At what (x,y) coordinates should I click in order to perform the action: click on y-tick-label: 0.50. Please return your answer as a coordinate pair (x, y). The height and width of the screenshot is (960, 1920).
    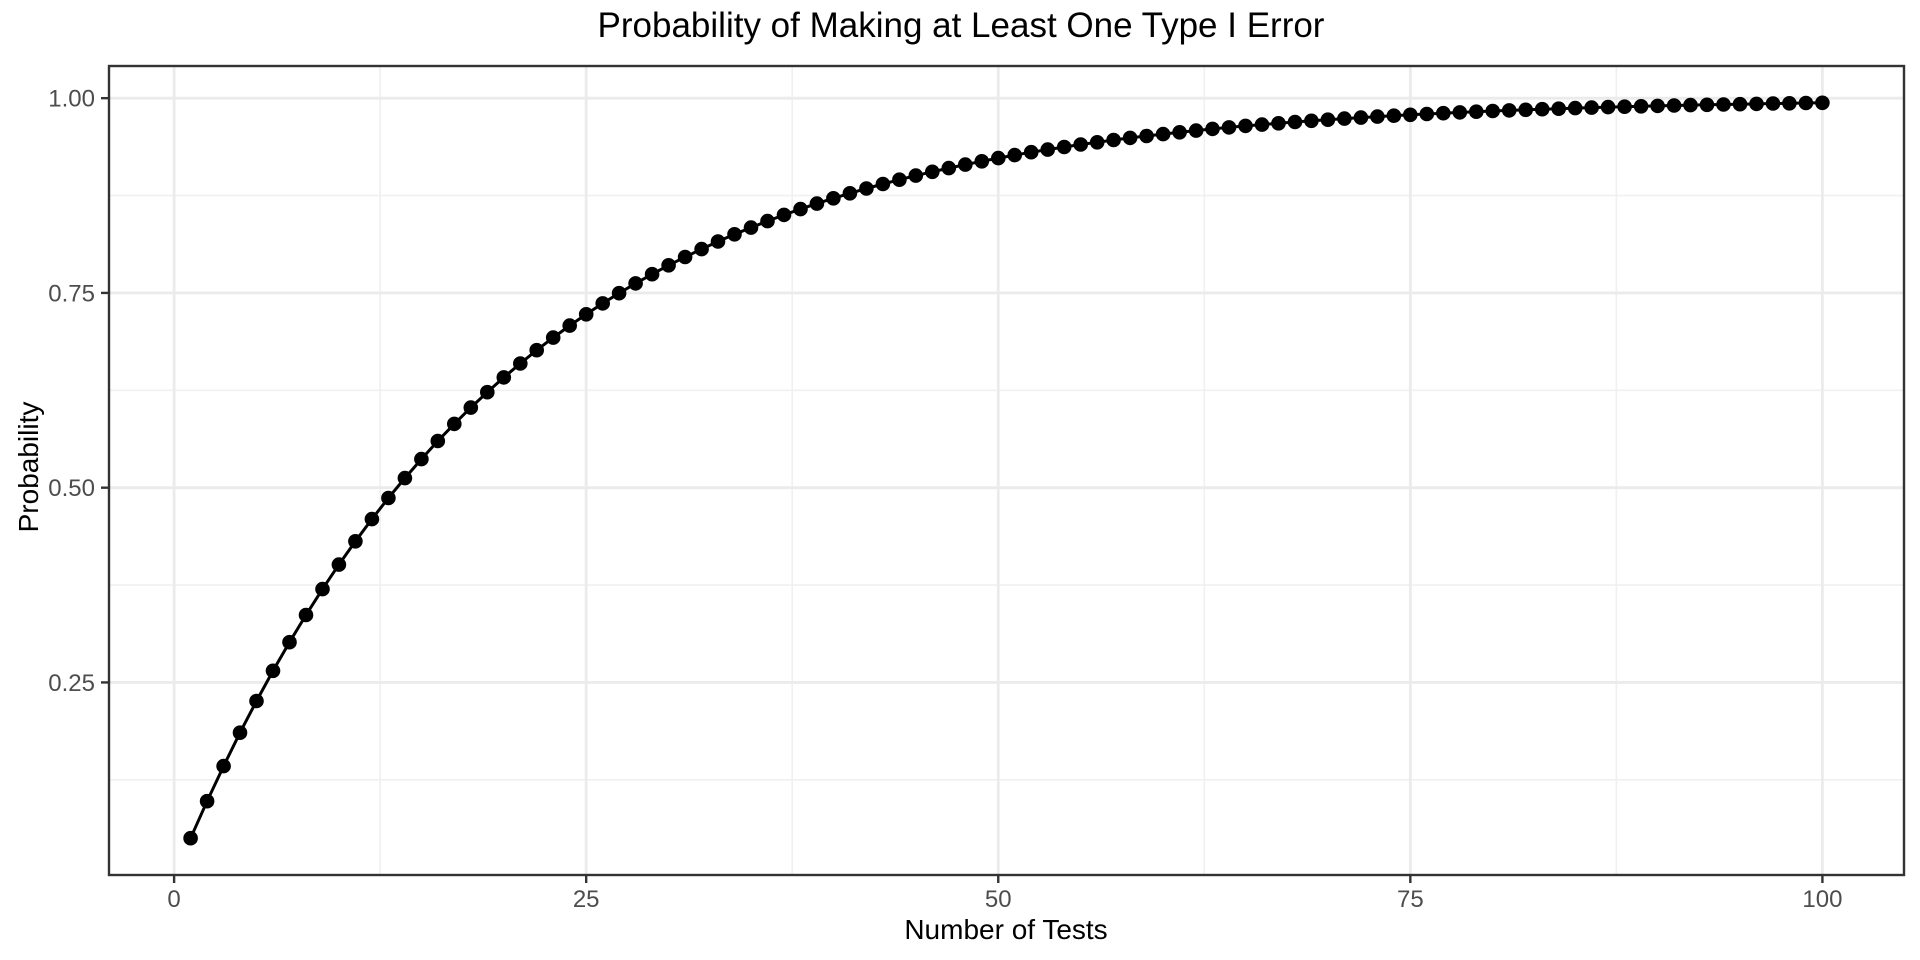
    Looking at the image, I should click on (71, 488).